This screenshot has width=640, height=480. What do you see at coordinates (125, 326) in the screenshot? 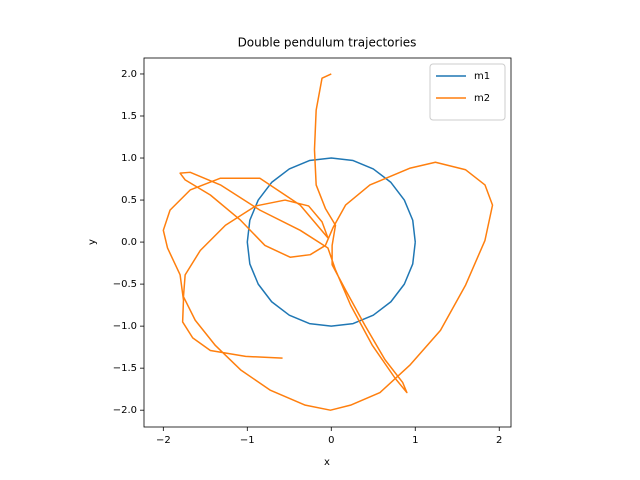
I see `y-tick-label: −1.0` at bounding box center [125, 326].